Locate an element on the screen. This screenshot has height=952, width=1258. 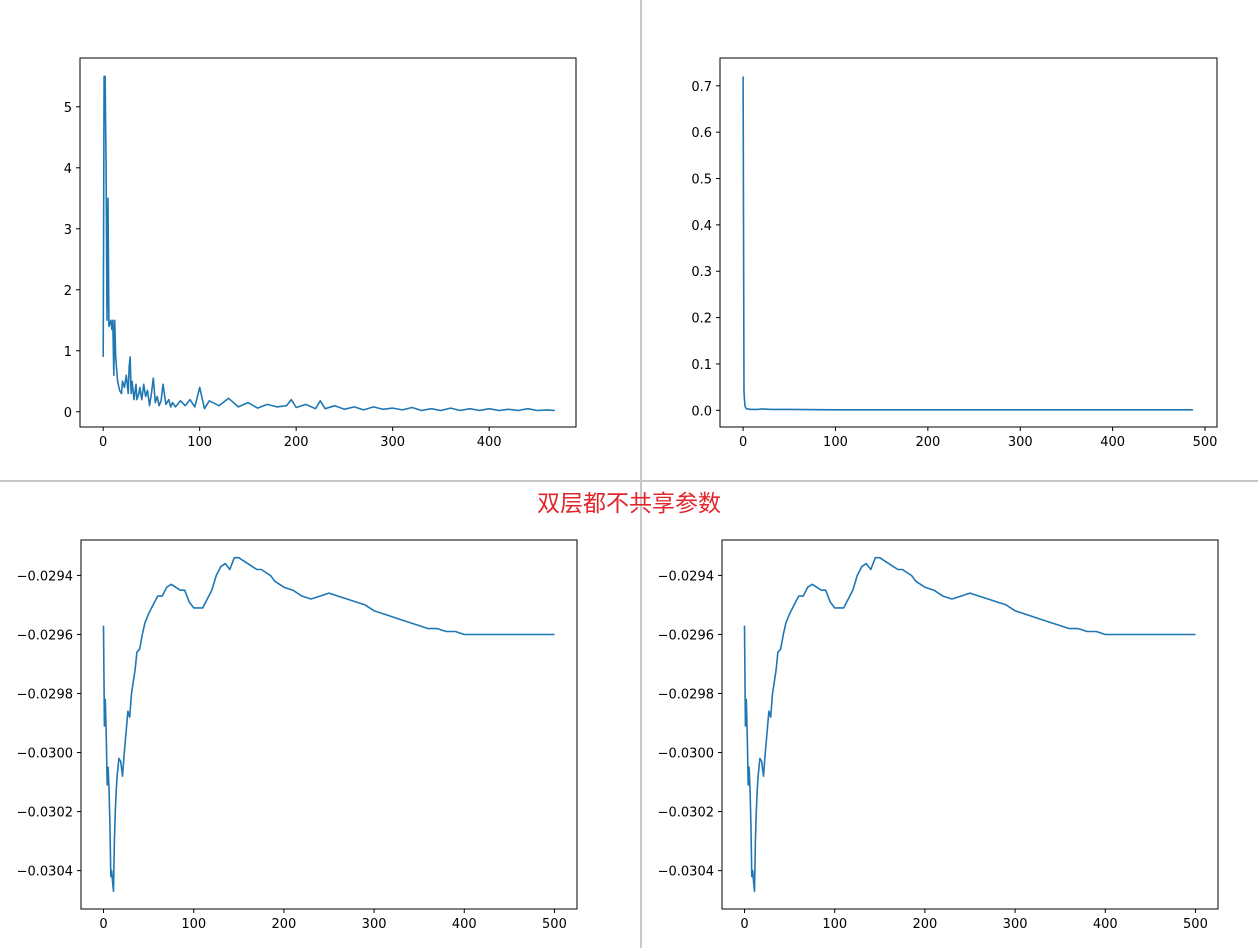
y-tick-label: 0.2 is located at coordinates (701, 319).